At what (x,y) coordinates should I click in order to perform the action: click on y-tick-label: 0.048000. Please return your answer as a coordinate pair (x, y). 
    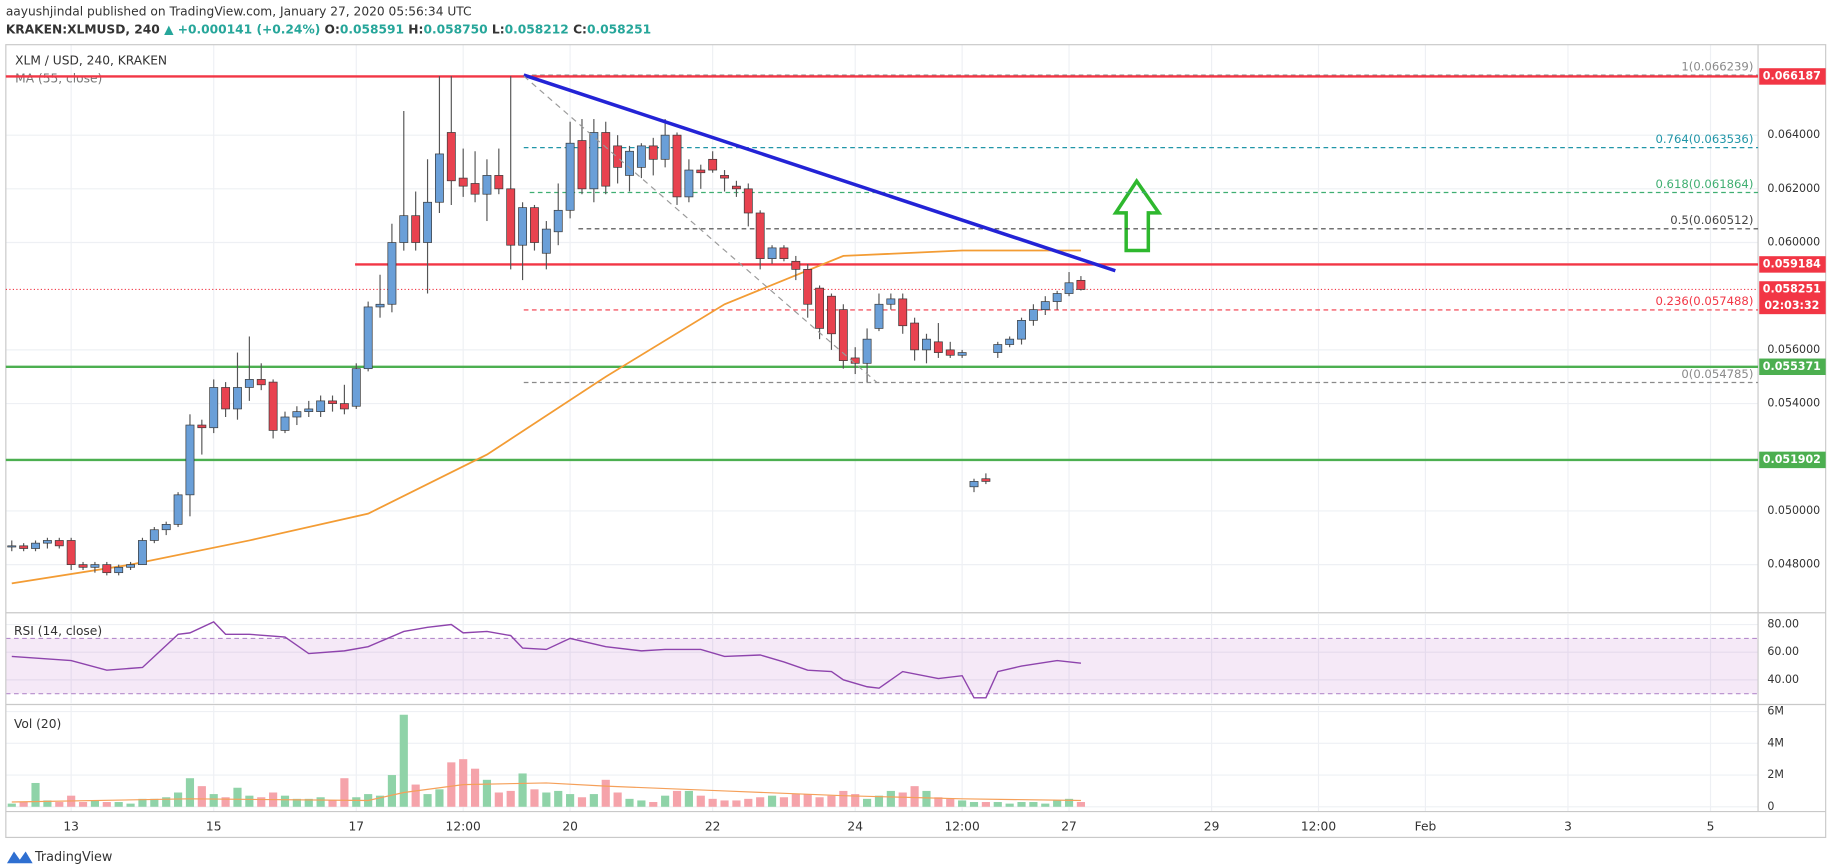
    Looking at the image, I should click on (1793, 564).